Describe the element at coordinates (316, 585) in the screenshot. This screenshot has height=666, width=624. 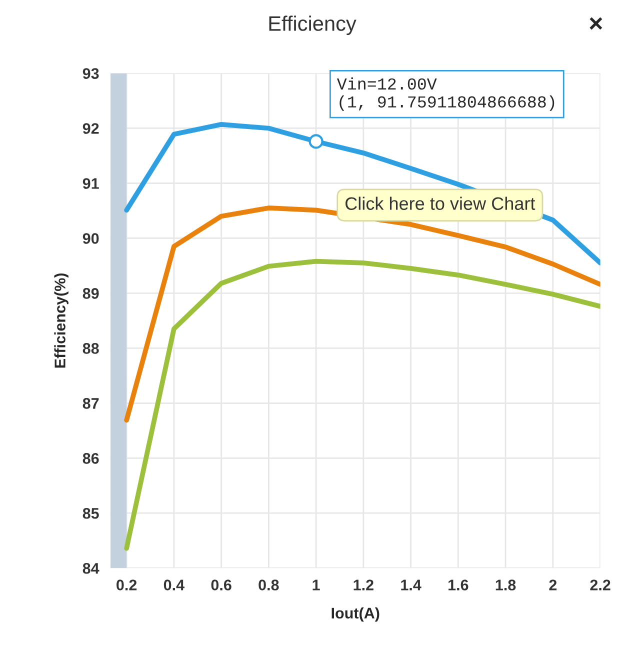
I see `x-tick-label: 1` at that location.